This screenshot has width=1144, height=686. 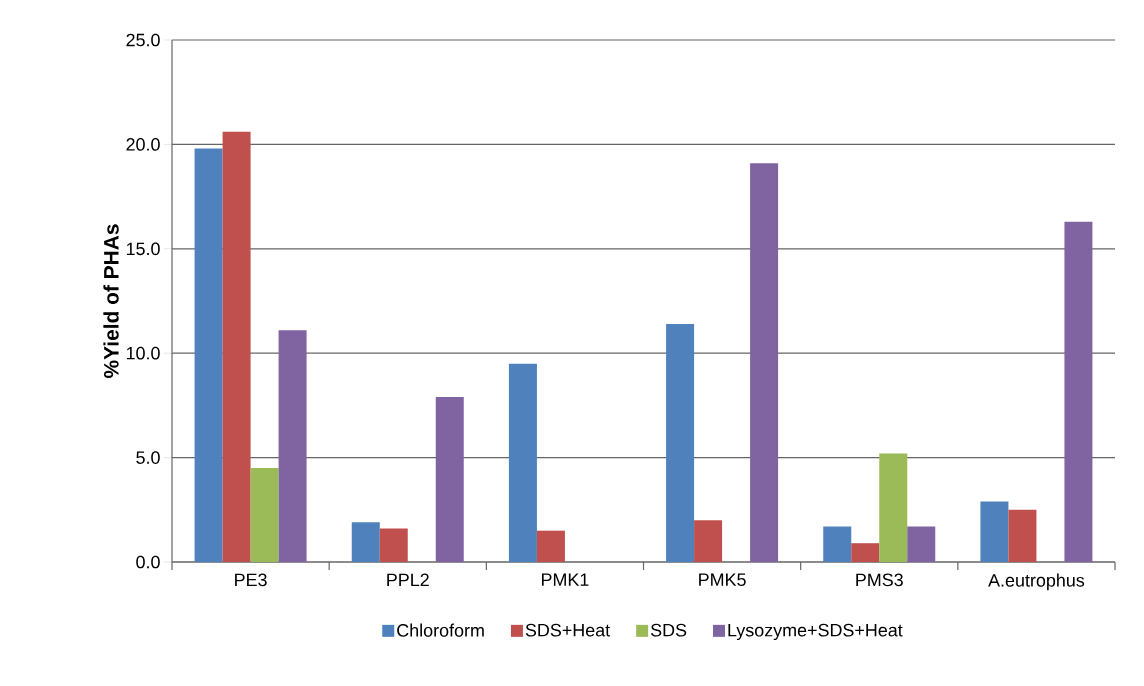 I want to click on x-tick-label: PE3, so click(x=251, y=580).